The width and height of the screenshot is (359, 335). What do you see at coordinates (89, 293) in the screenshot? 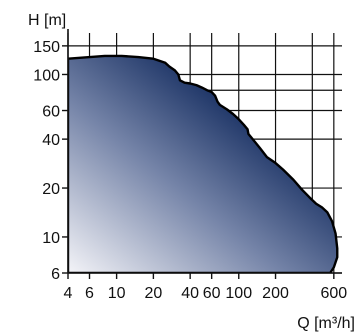
I see `x-tick-label: 6` at bounding box center [89, 293].